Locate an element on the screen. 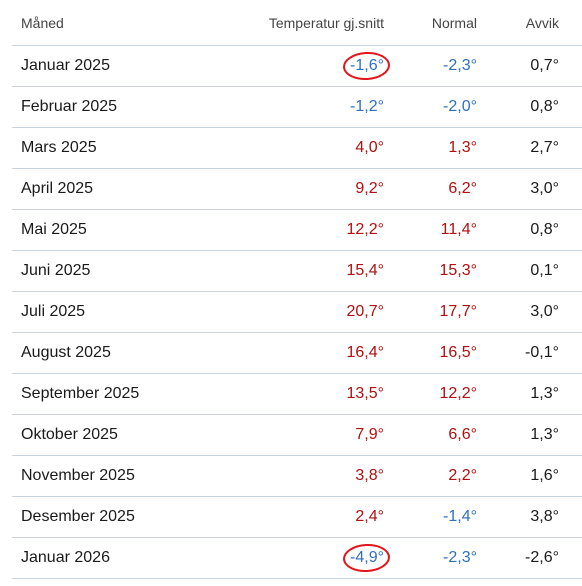 This screenshot has width=582, height=586. table-row: September 2025 13,5° 12,2° 1,3° is located at coordinates (297, 394).